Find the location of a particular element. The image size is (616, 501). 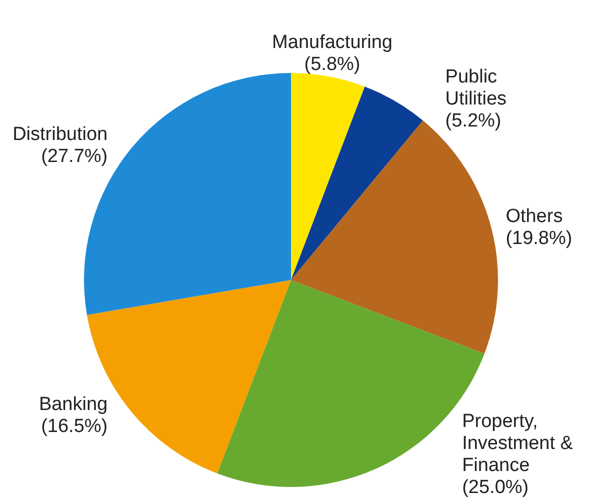

data-label: (16.5%) is located at coordinates (74, 427).